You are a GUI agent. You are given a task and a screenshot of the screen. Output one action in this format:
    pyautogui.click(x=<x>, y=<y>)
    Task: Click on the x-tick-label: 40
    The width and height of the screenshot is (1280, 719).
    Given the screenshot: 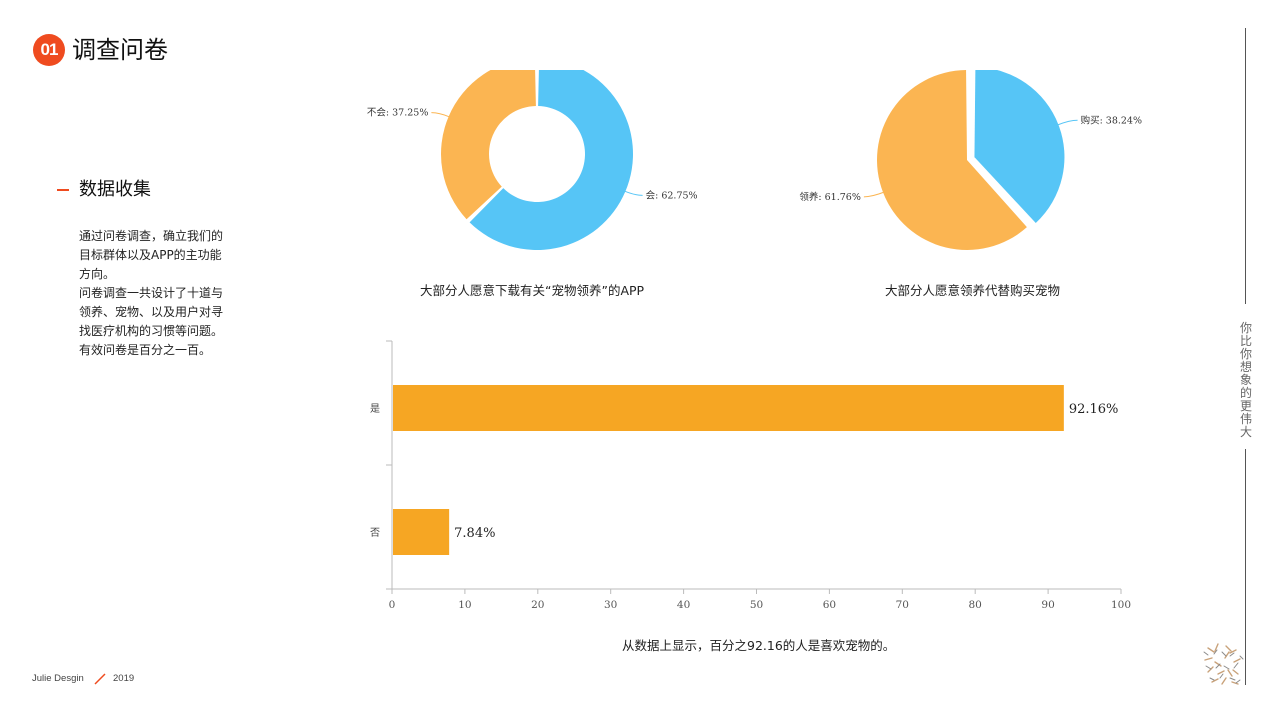 What is the action you would take?
    pyautogui.click(x=683, y=605)
    